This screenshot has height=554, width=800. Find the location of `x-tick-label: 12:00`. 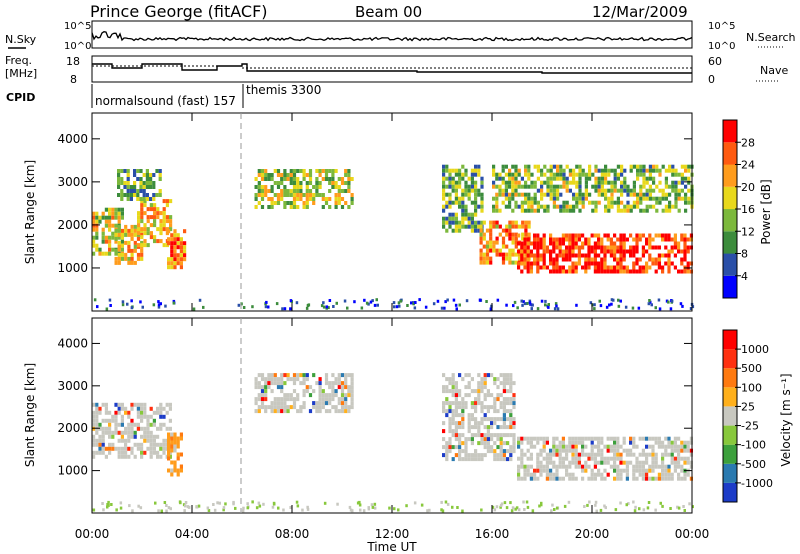

x-tick-label: 12:00 is located at coordinates (392, 534).